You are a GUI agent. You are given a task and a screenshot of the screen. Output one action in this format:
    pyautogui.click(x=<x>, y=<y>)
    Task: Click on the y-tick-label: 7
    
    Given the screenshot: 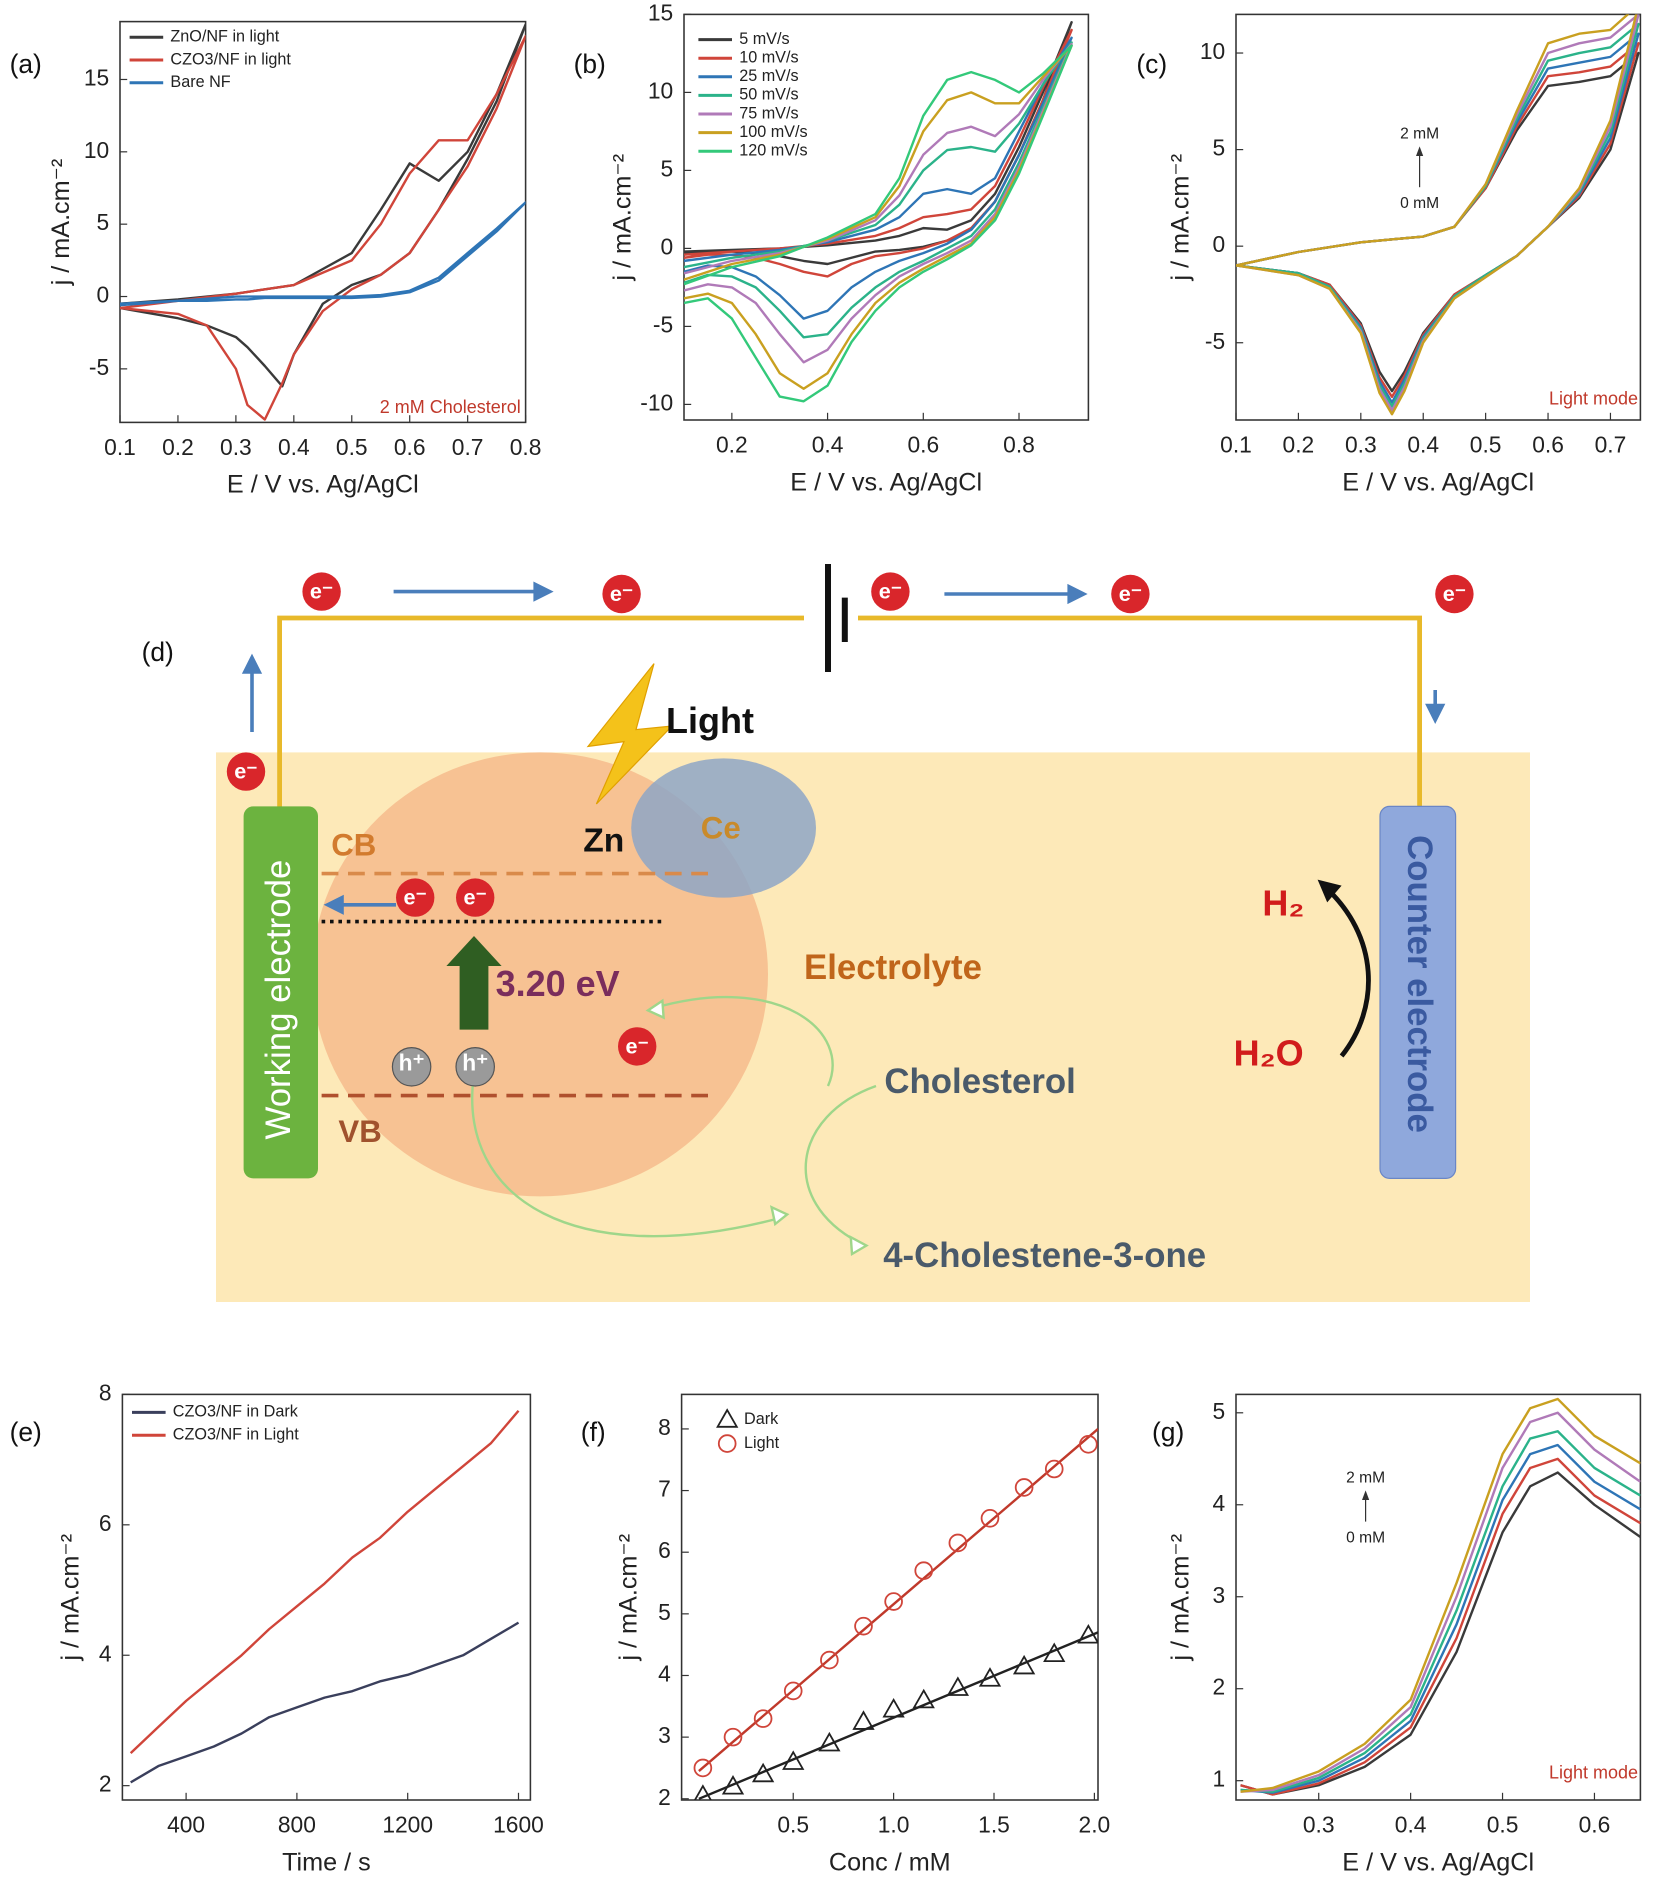 What is the action you would take?
    pyautogui.click(x=664, y=1489)
    